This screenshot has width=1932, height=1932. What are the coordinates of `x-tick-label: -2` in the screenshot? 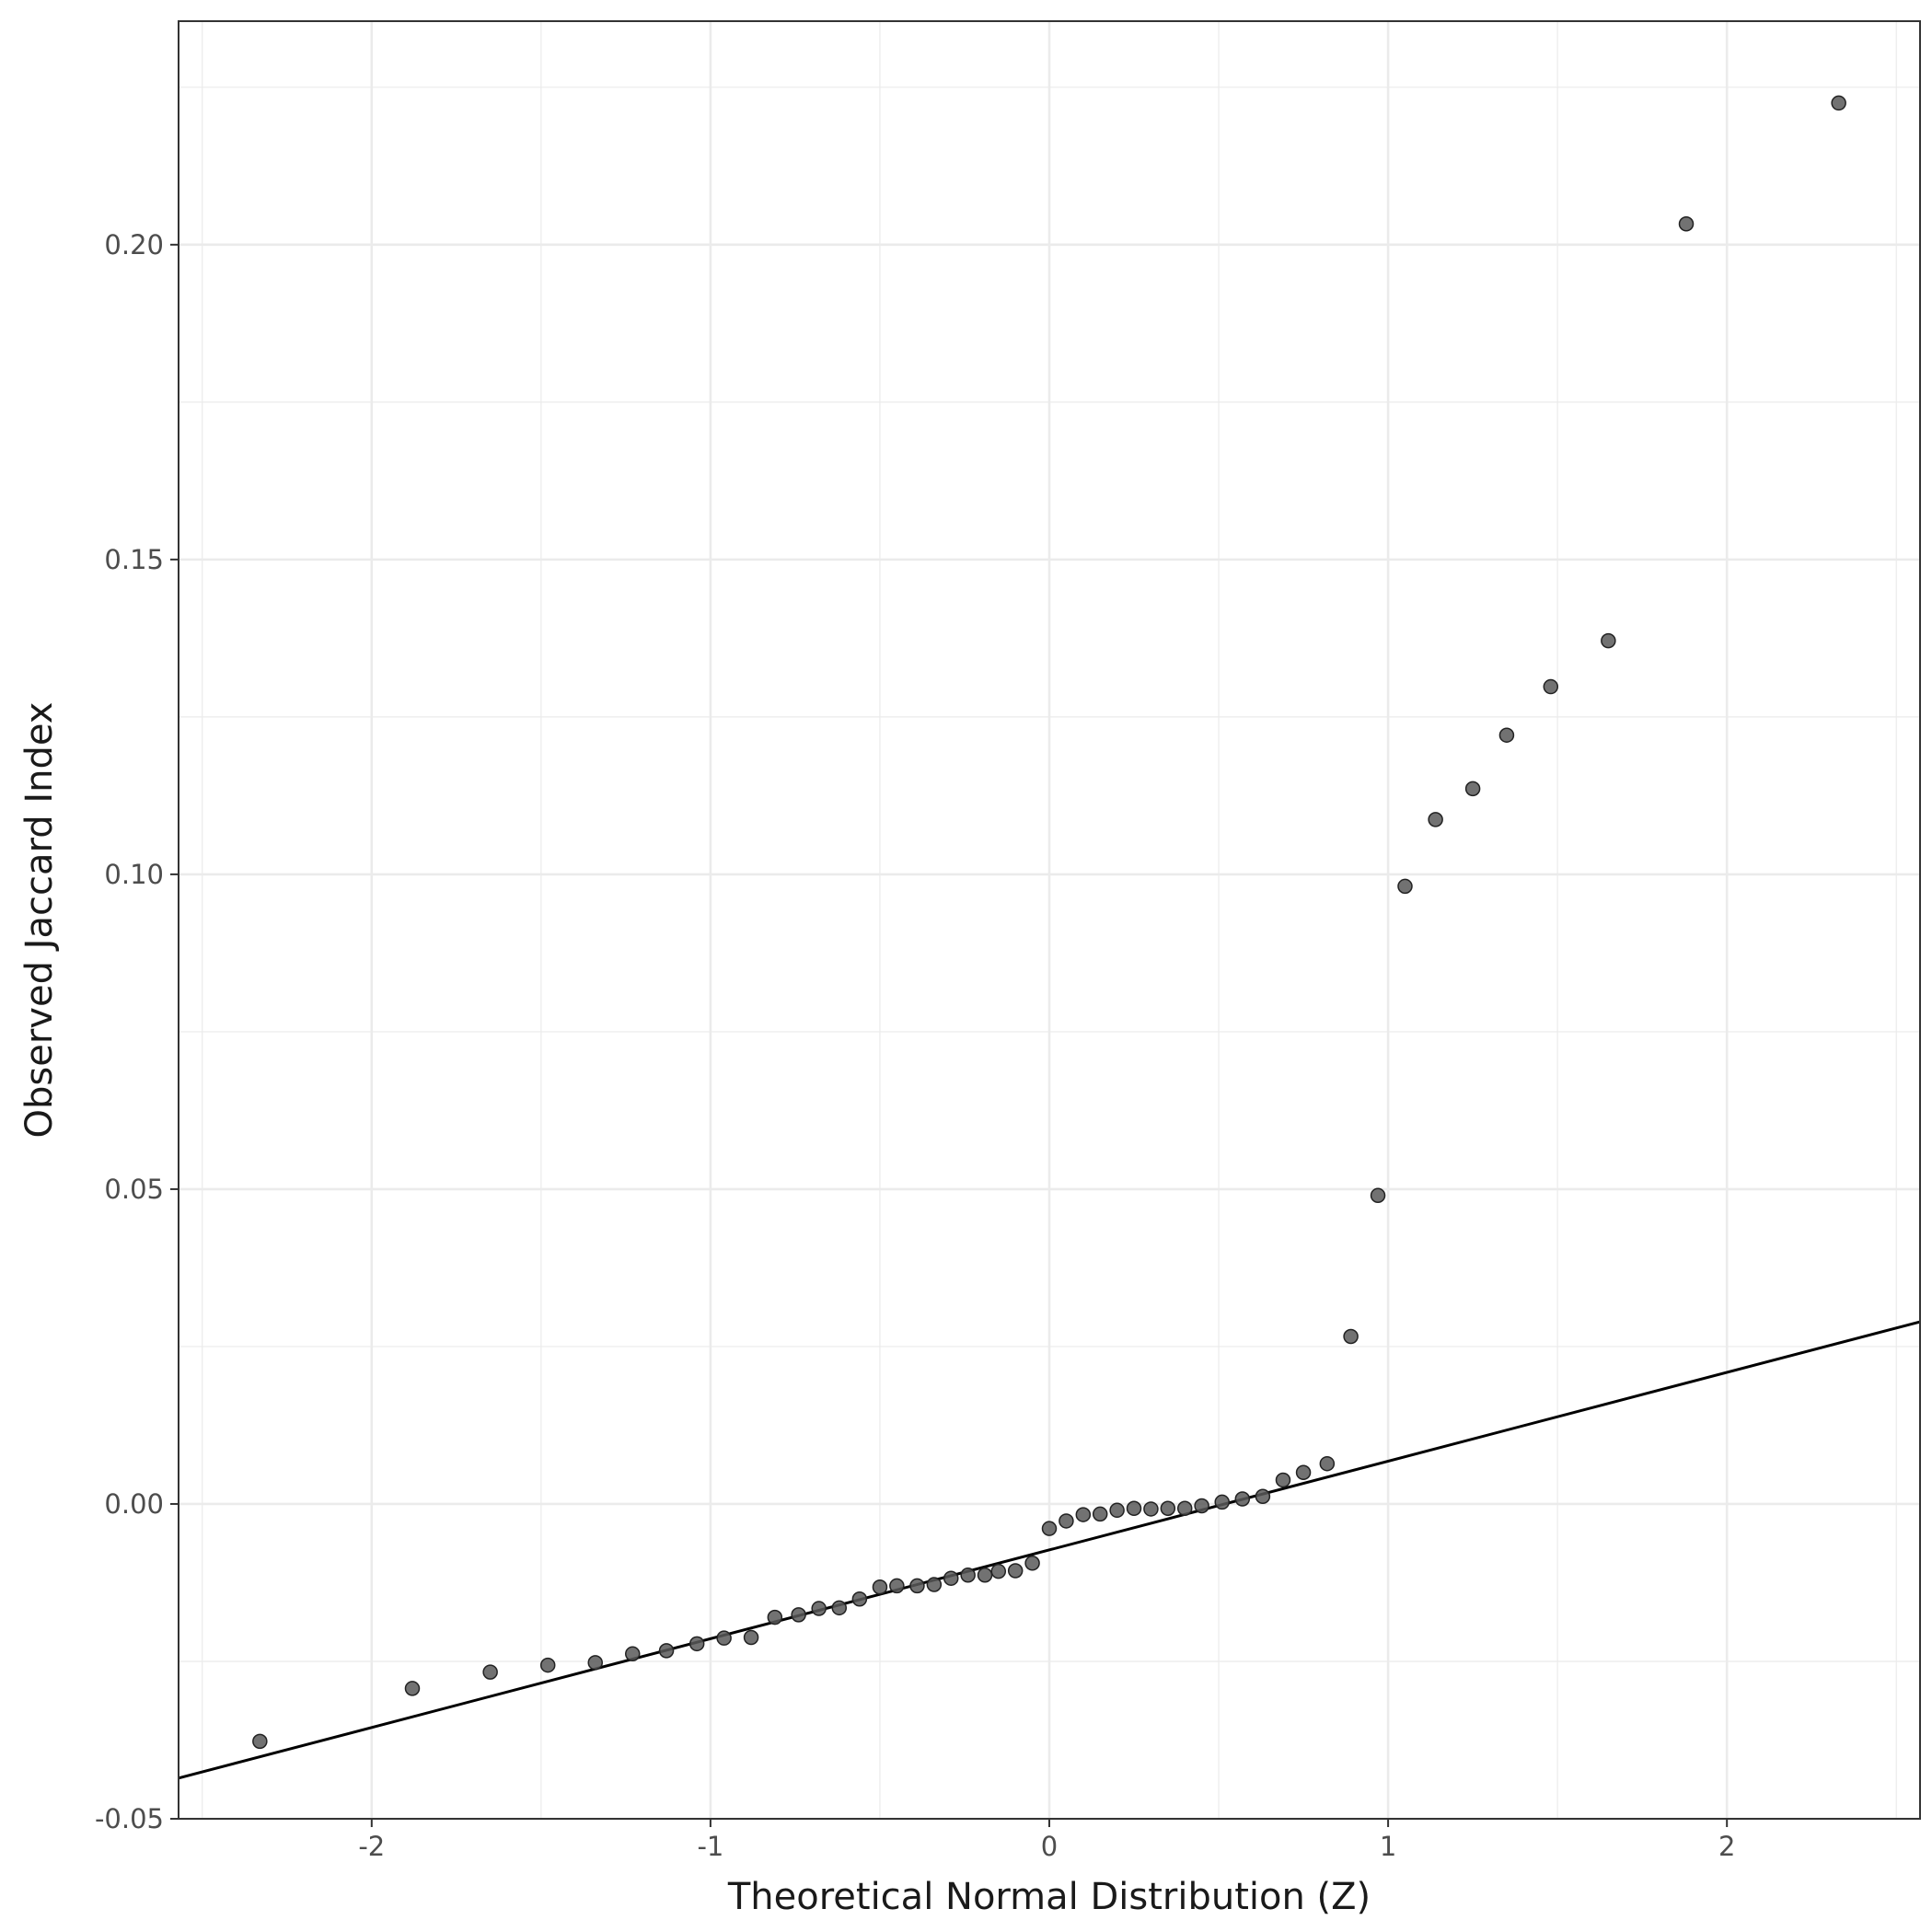 It's located at (372, 1847).